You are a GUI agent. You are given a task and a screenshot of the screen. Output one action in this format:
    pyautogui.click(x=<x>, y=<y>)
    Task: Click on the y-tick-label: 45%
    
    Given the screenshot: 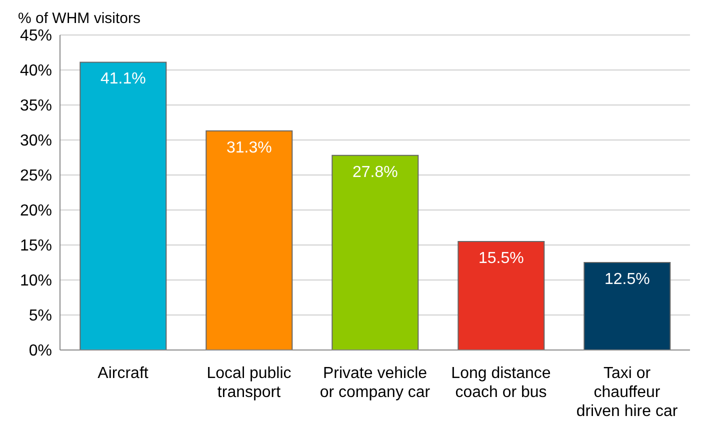 What is the action you would take?
    pyautogui.click(x=36, y=36)
    